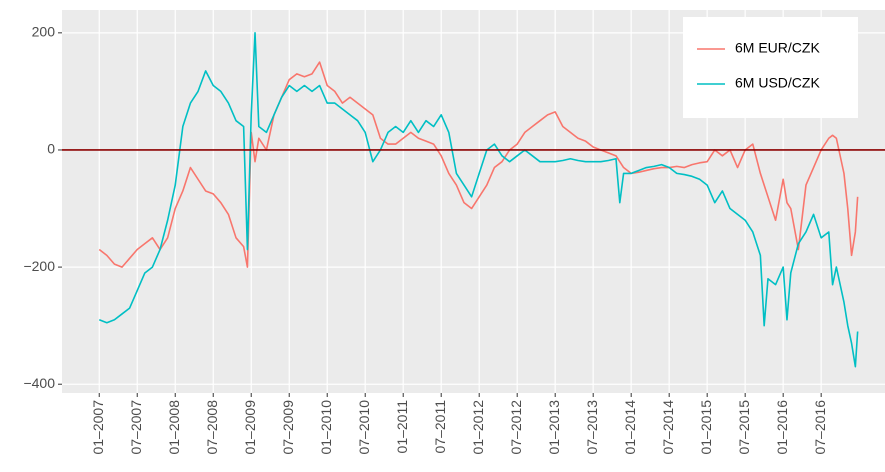  Describe the element at coordinates (777, 83) in the screenshot. I see `legend-label: 6M USD/CZK` at that location.